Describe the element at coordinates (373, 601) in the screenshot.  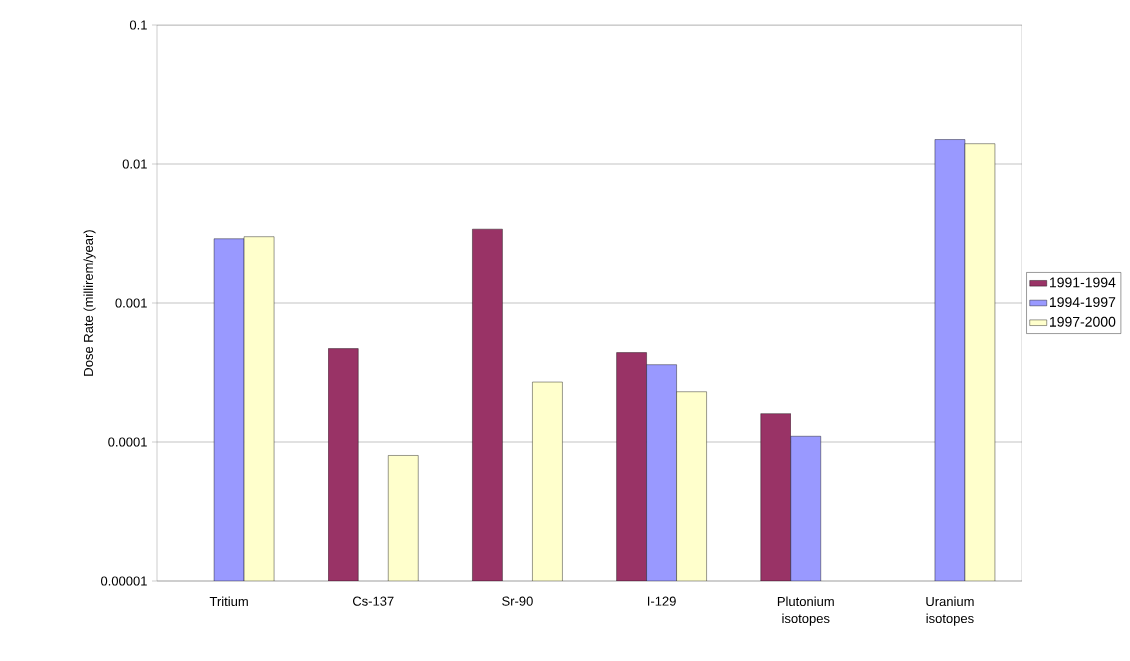
I see `x-tick-label: Cs-137` at that location.